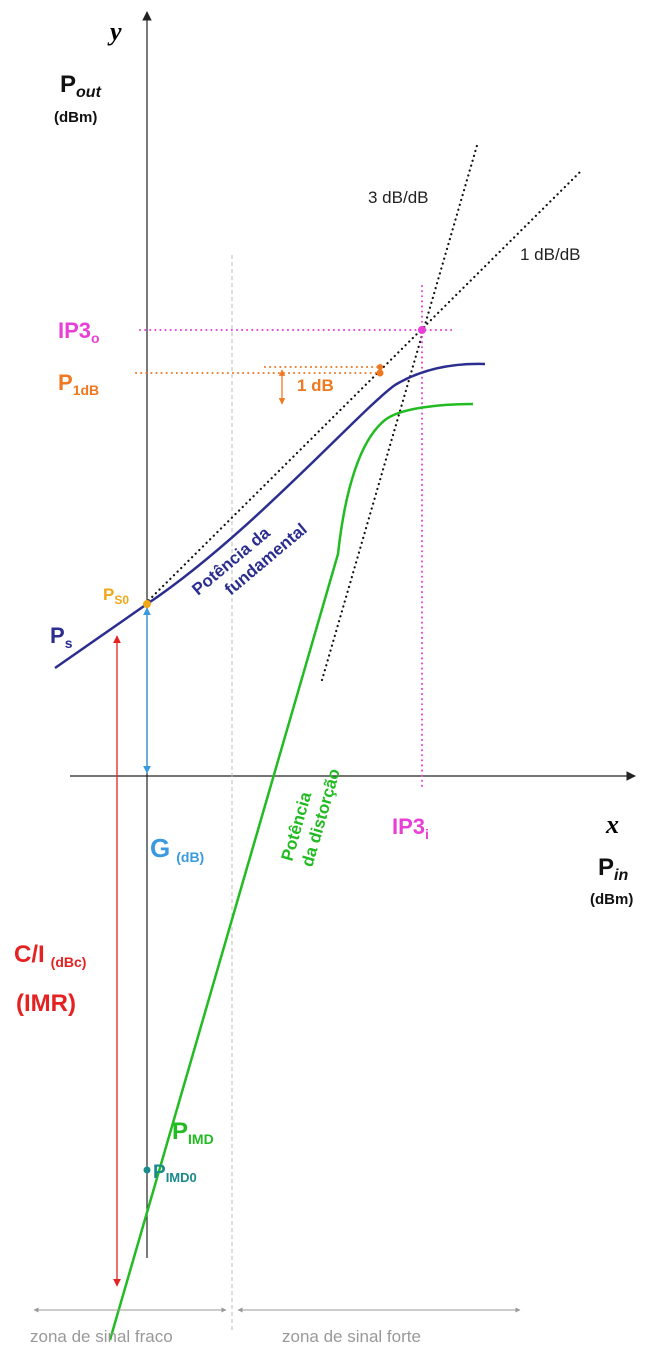 The width and height of the screenshot is (651, 1351). I want to click on pimd-label: PIMD, so click(193, 1132).